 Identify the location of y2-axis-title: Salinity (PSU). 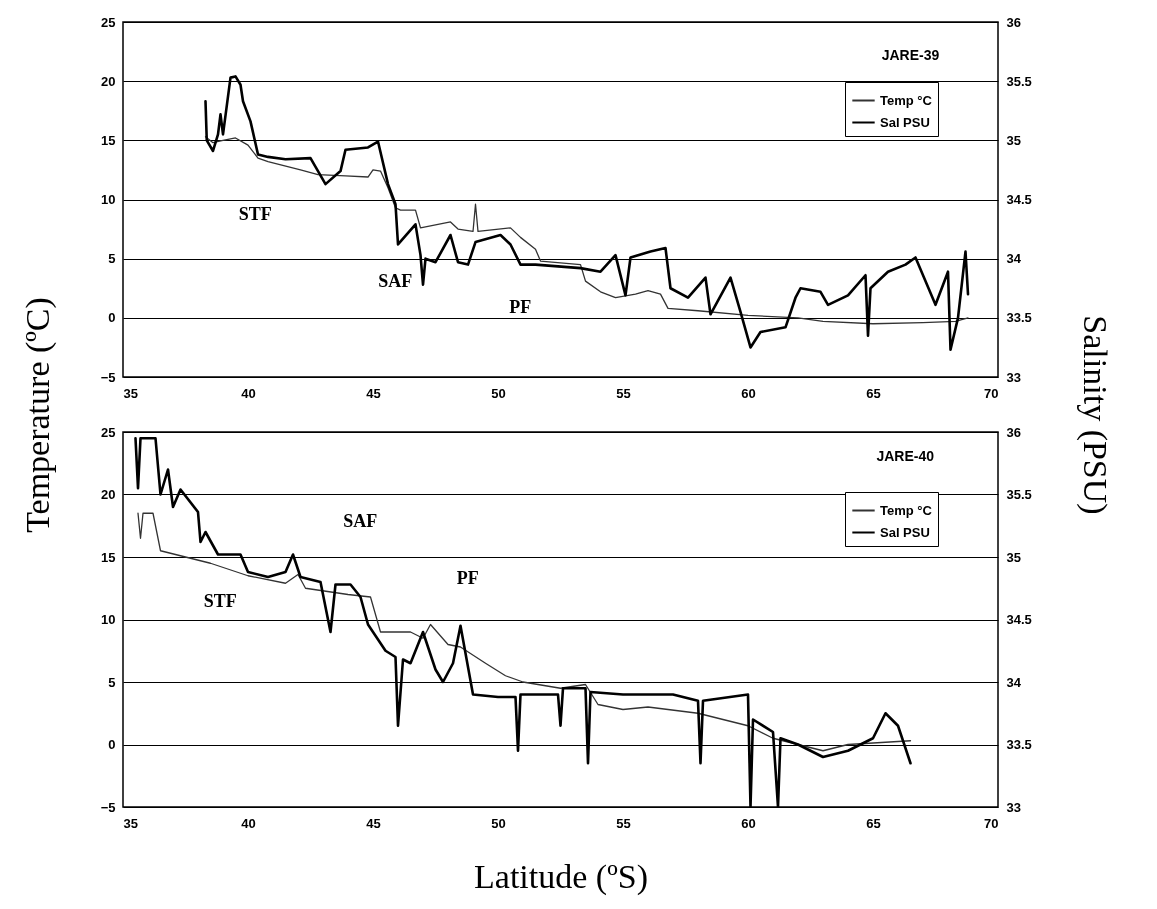
(1094, 415).